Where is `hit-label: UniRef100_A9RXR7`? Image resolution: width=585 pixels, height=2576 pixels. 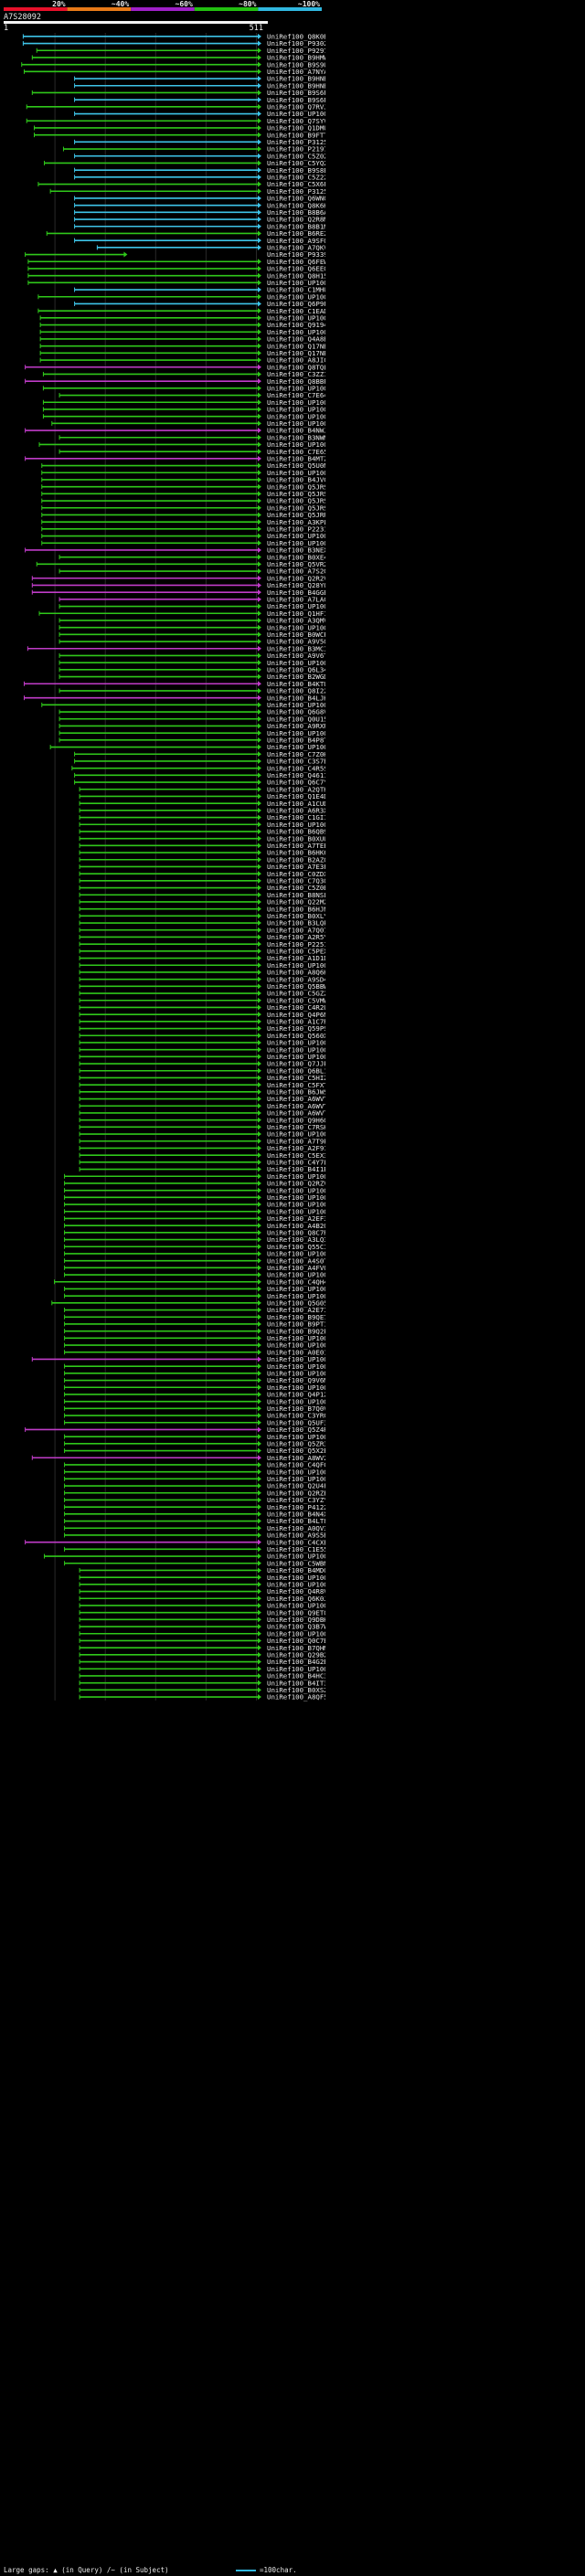 hit-label: UniRef100_A9RXR7 is located at coordinates (296, 726).